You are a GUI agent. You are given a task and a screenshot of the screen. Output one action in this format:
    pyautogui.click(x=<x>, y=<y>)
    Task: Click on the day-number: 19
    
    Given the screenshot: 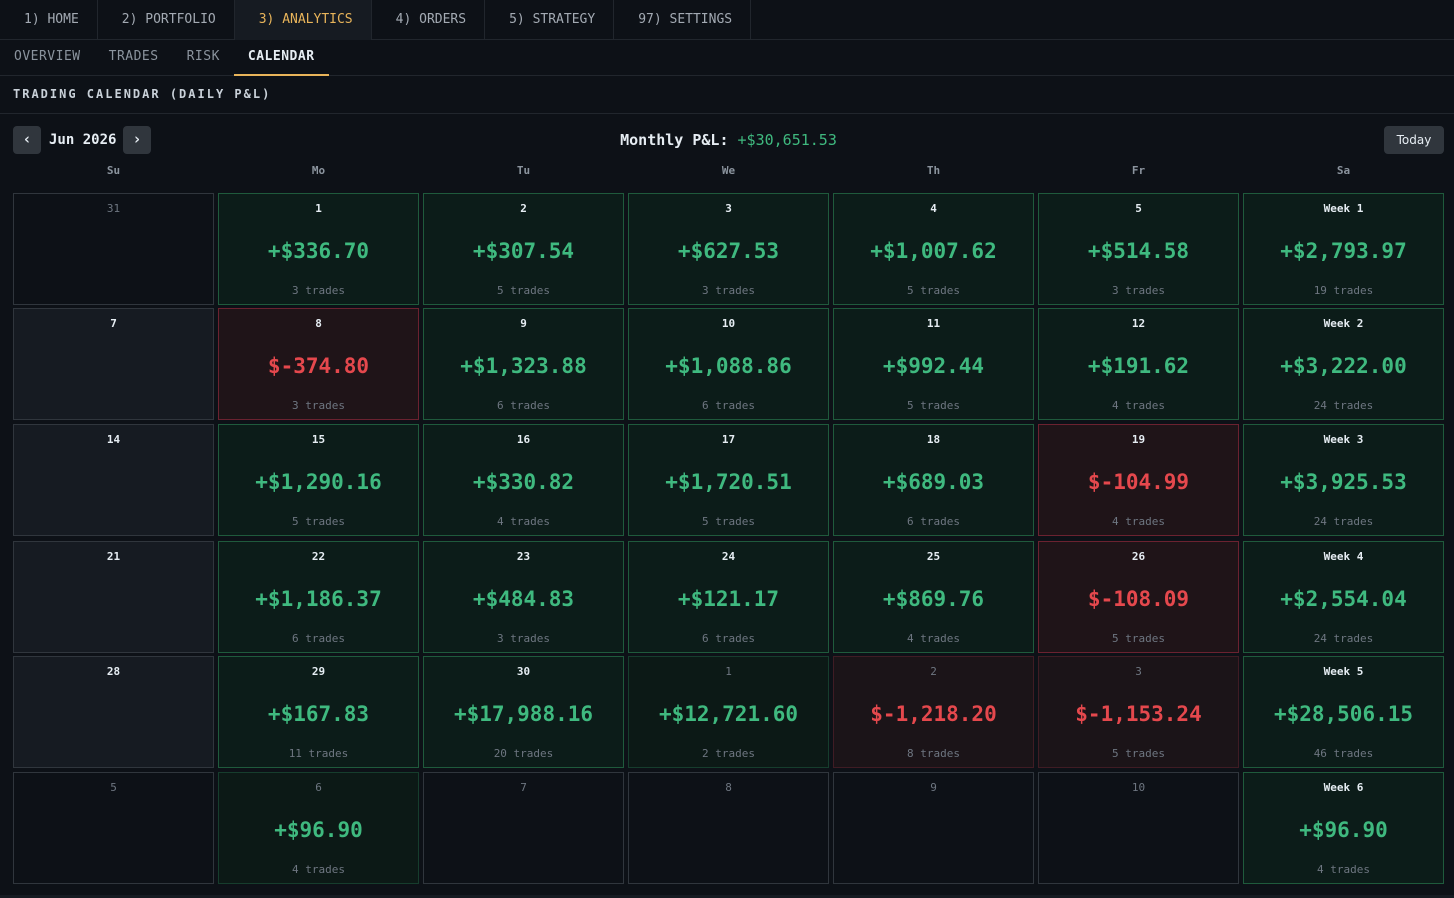 What is the action you would take?
    pyautogui.click(x=1138, y=439)
    